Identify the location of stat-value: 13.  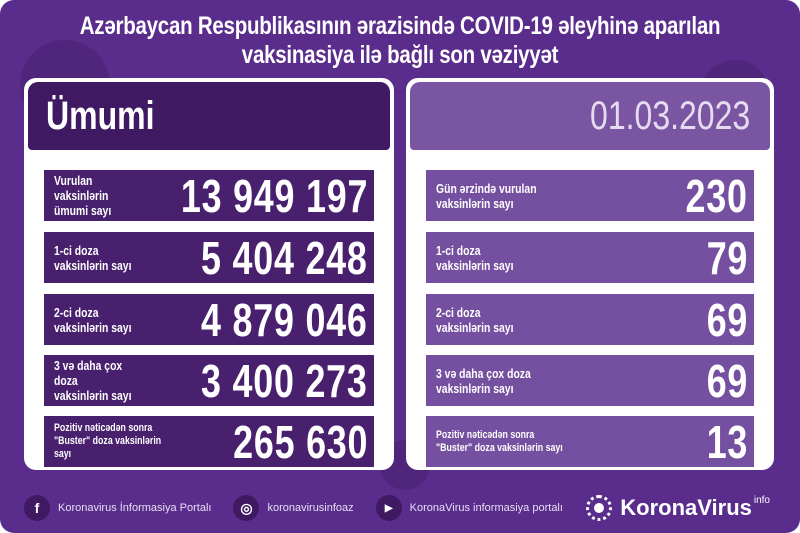
(727, 441).